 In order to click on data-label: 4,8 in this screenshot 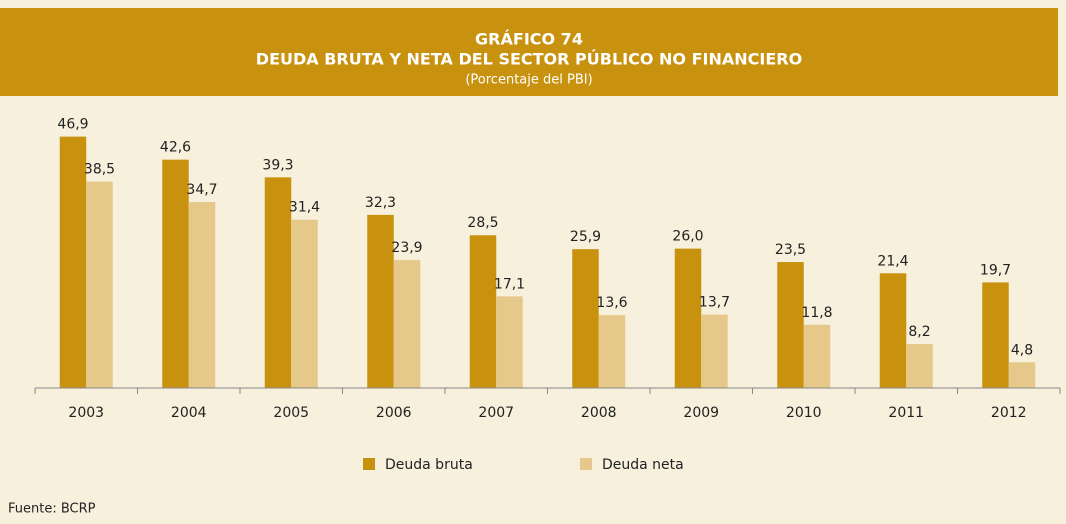, I will do `click(1022, 350)`.